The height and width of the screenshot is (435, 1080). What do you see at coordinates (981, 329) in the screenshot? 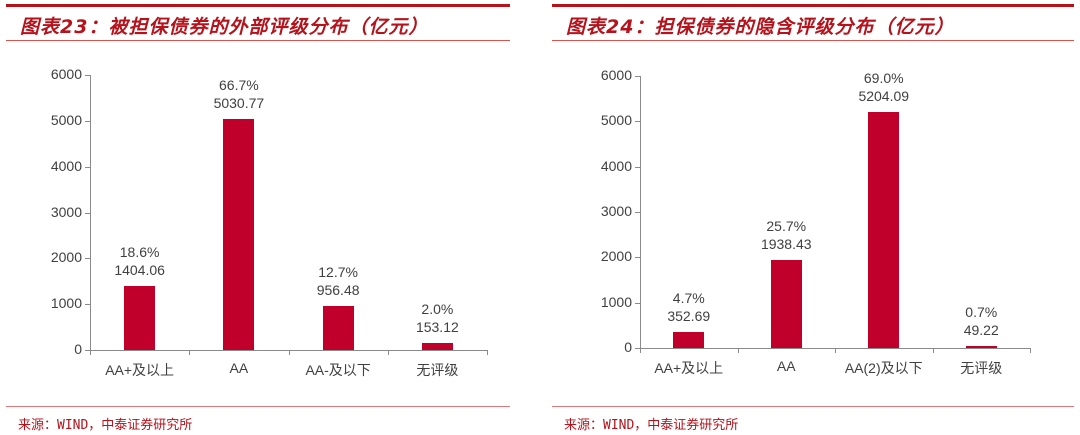
I see `bar-value-label: 49.22` at bounding box center [981, 329].